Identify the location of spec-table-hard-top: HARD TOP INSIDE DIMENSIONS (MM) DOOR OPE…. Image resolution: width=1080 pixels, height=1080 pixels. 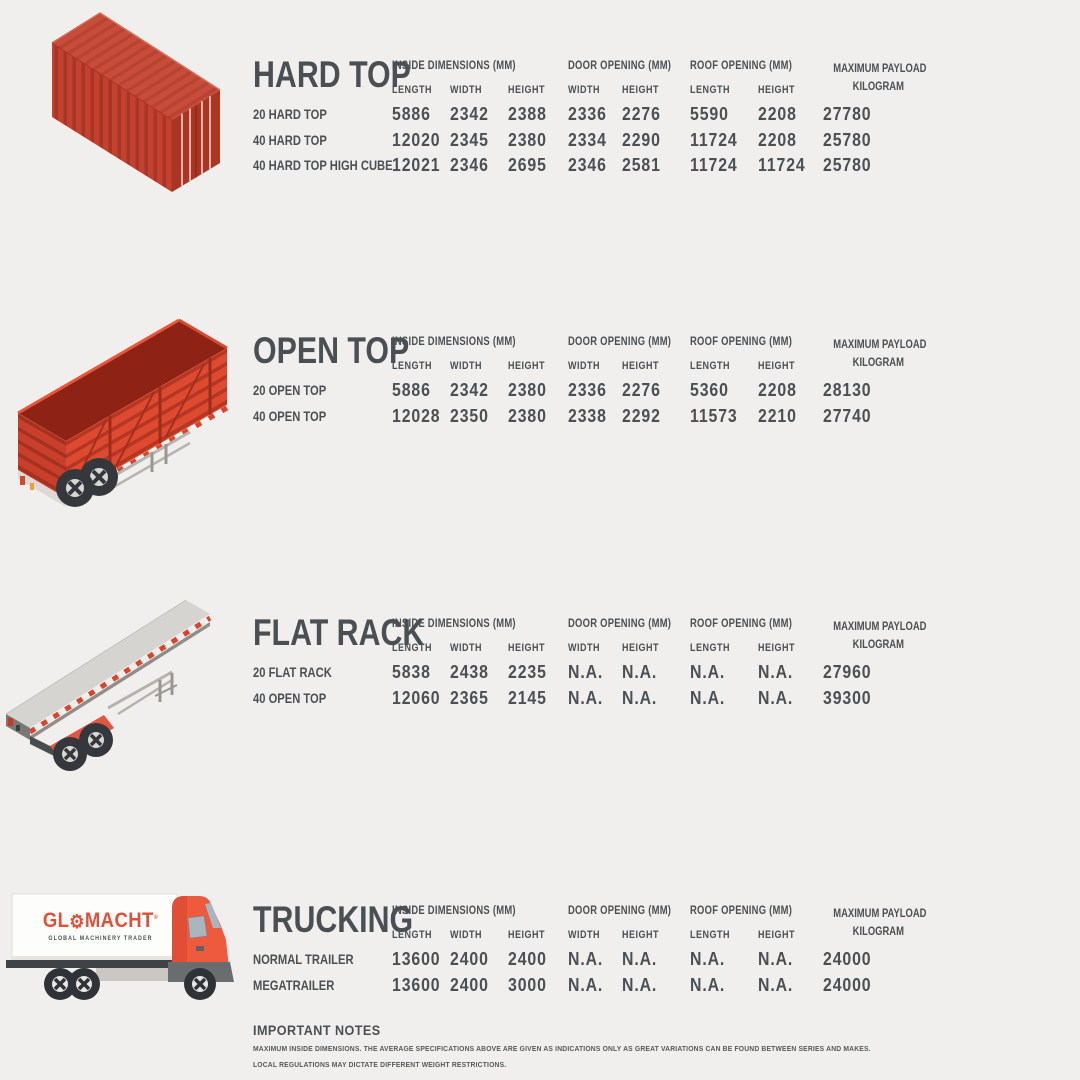
(594, 115).